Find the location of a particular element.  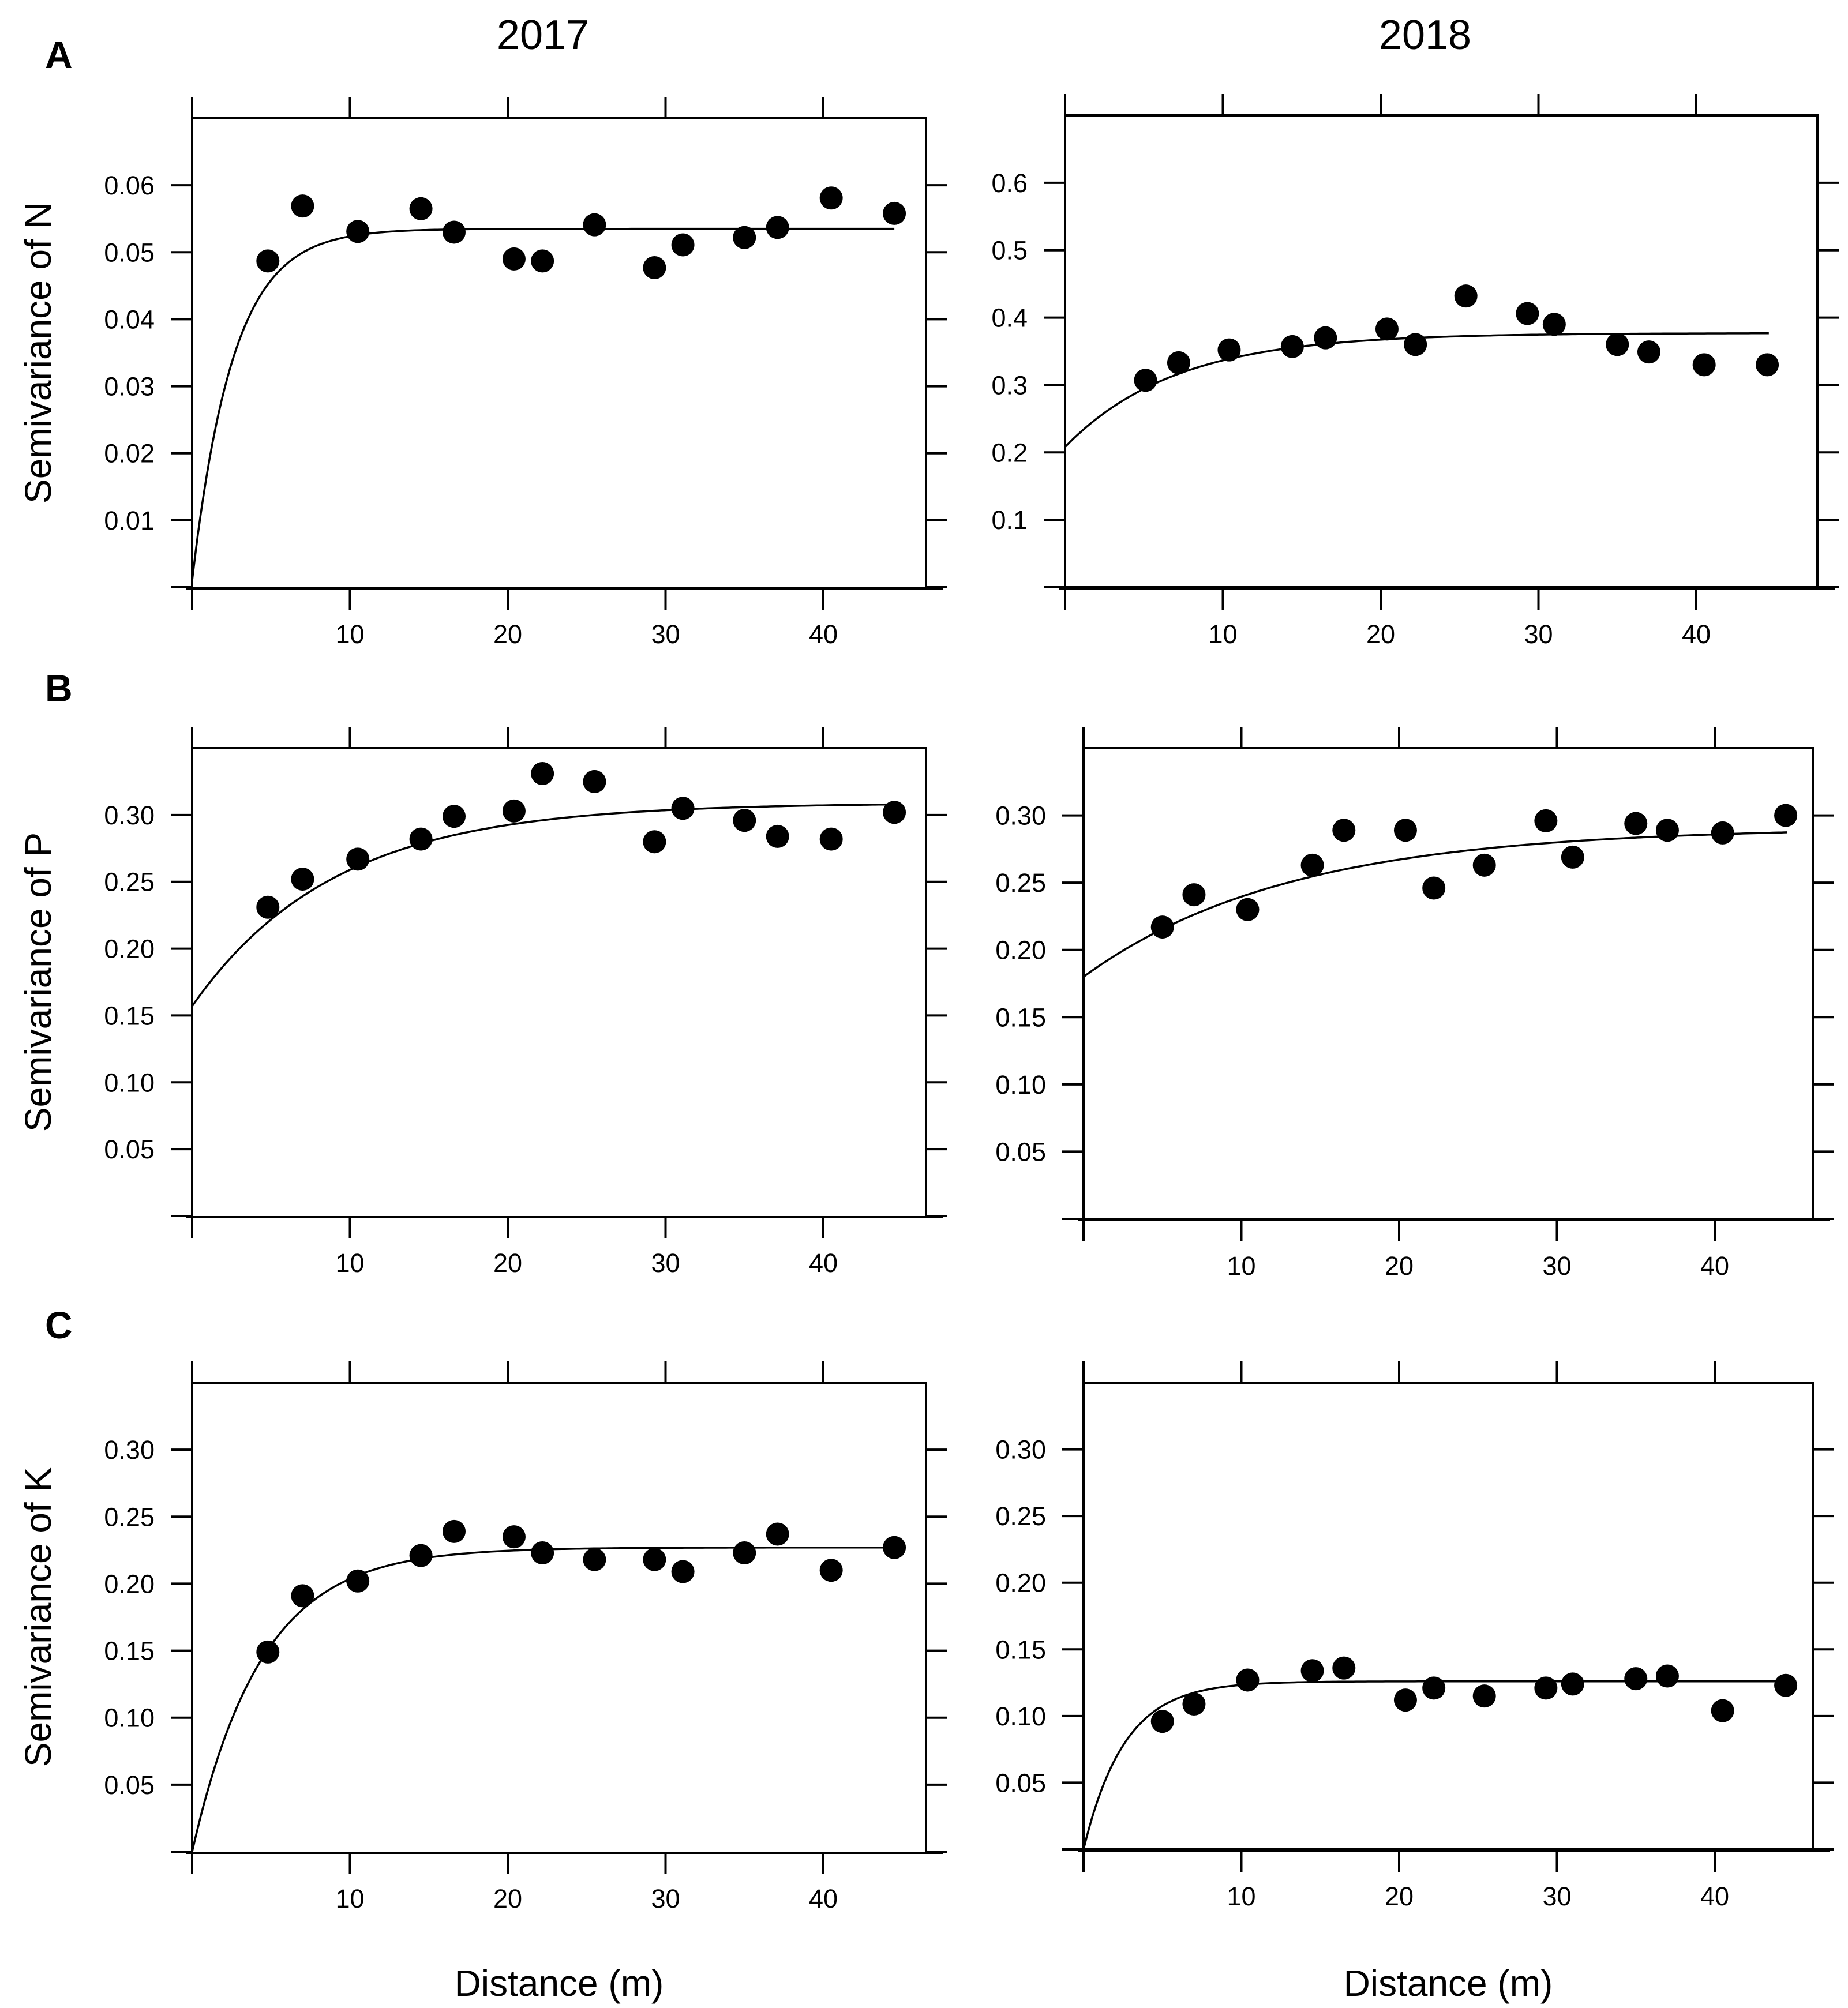

y-tick-label: 0.2 is located at coordinates (1009, 452).